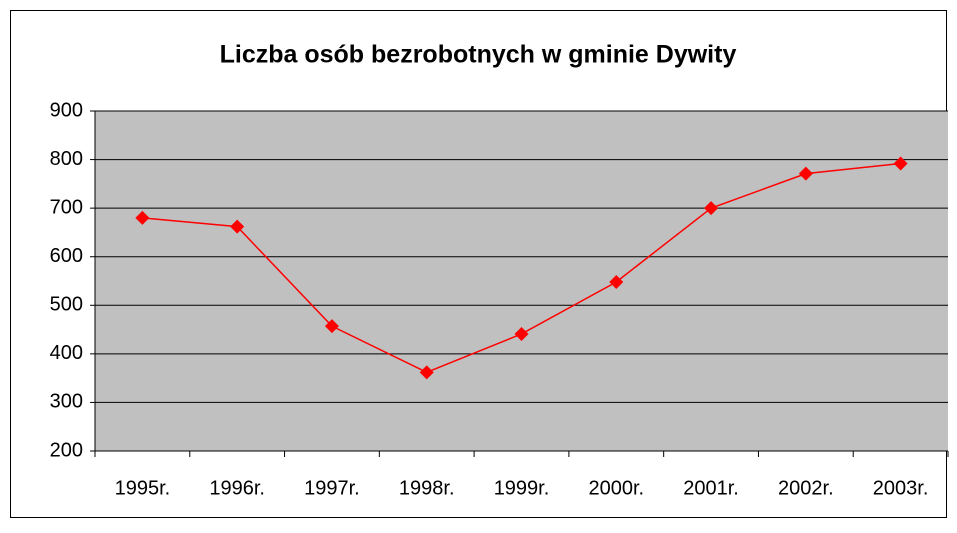 The image size is (957, 533). Describe the element at coordinates (427, 488) in the screenshot. I see `x-tick-label: 1998r.` at that location.